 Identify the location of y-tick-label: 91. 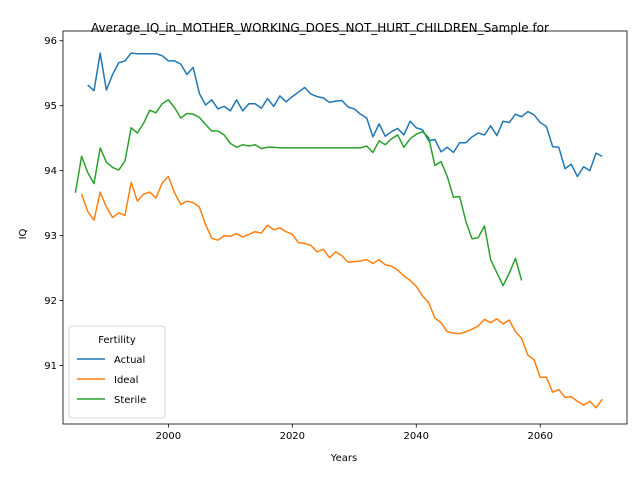
(50, 366).